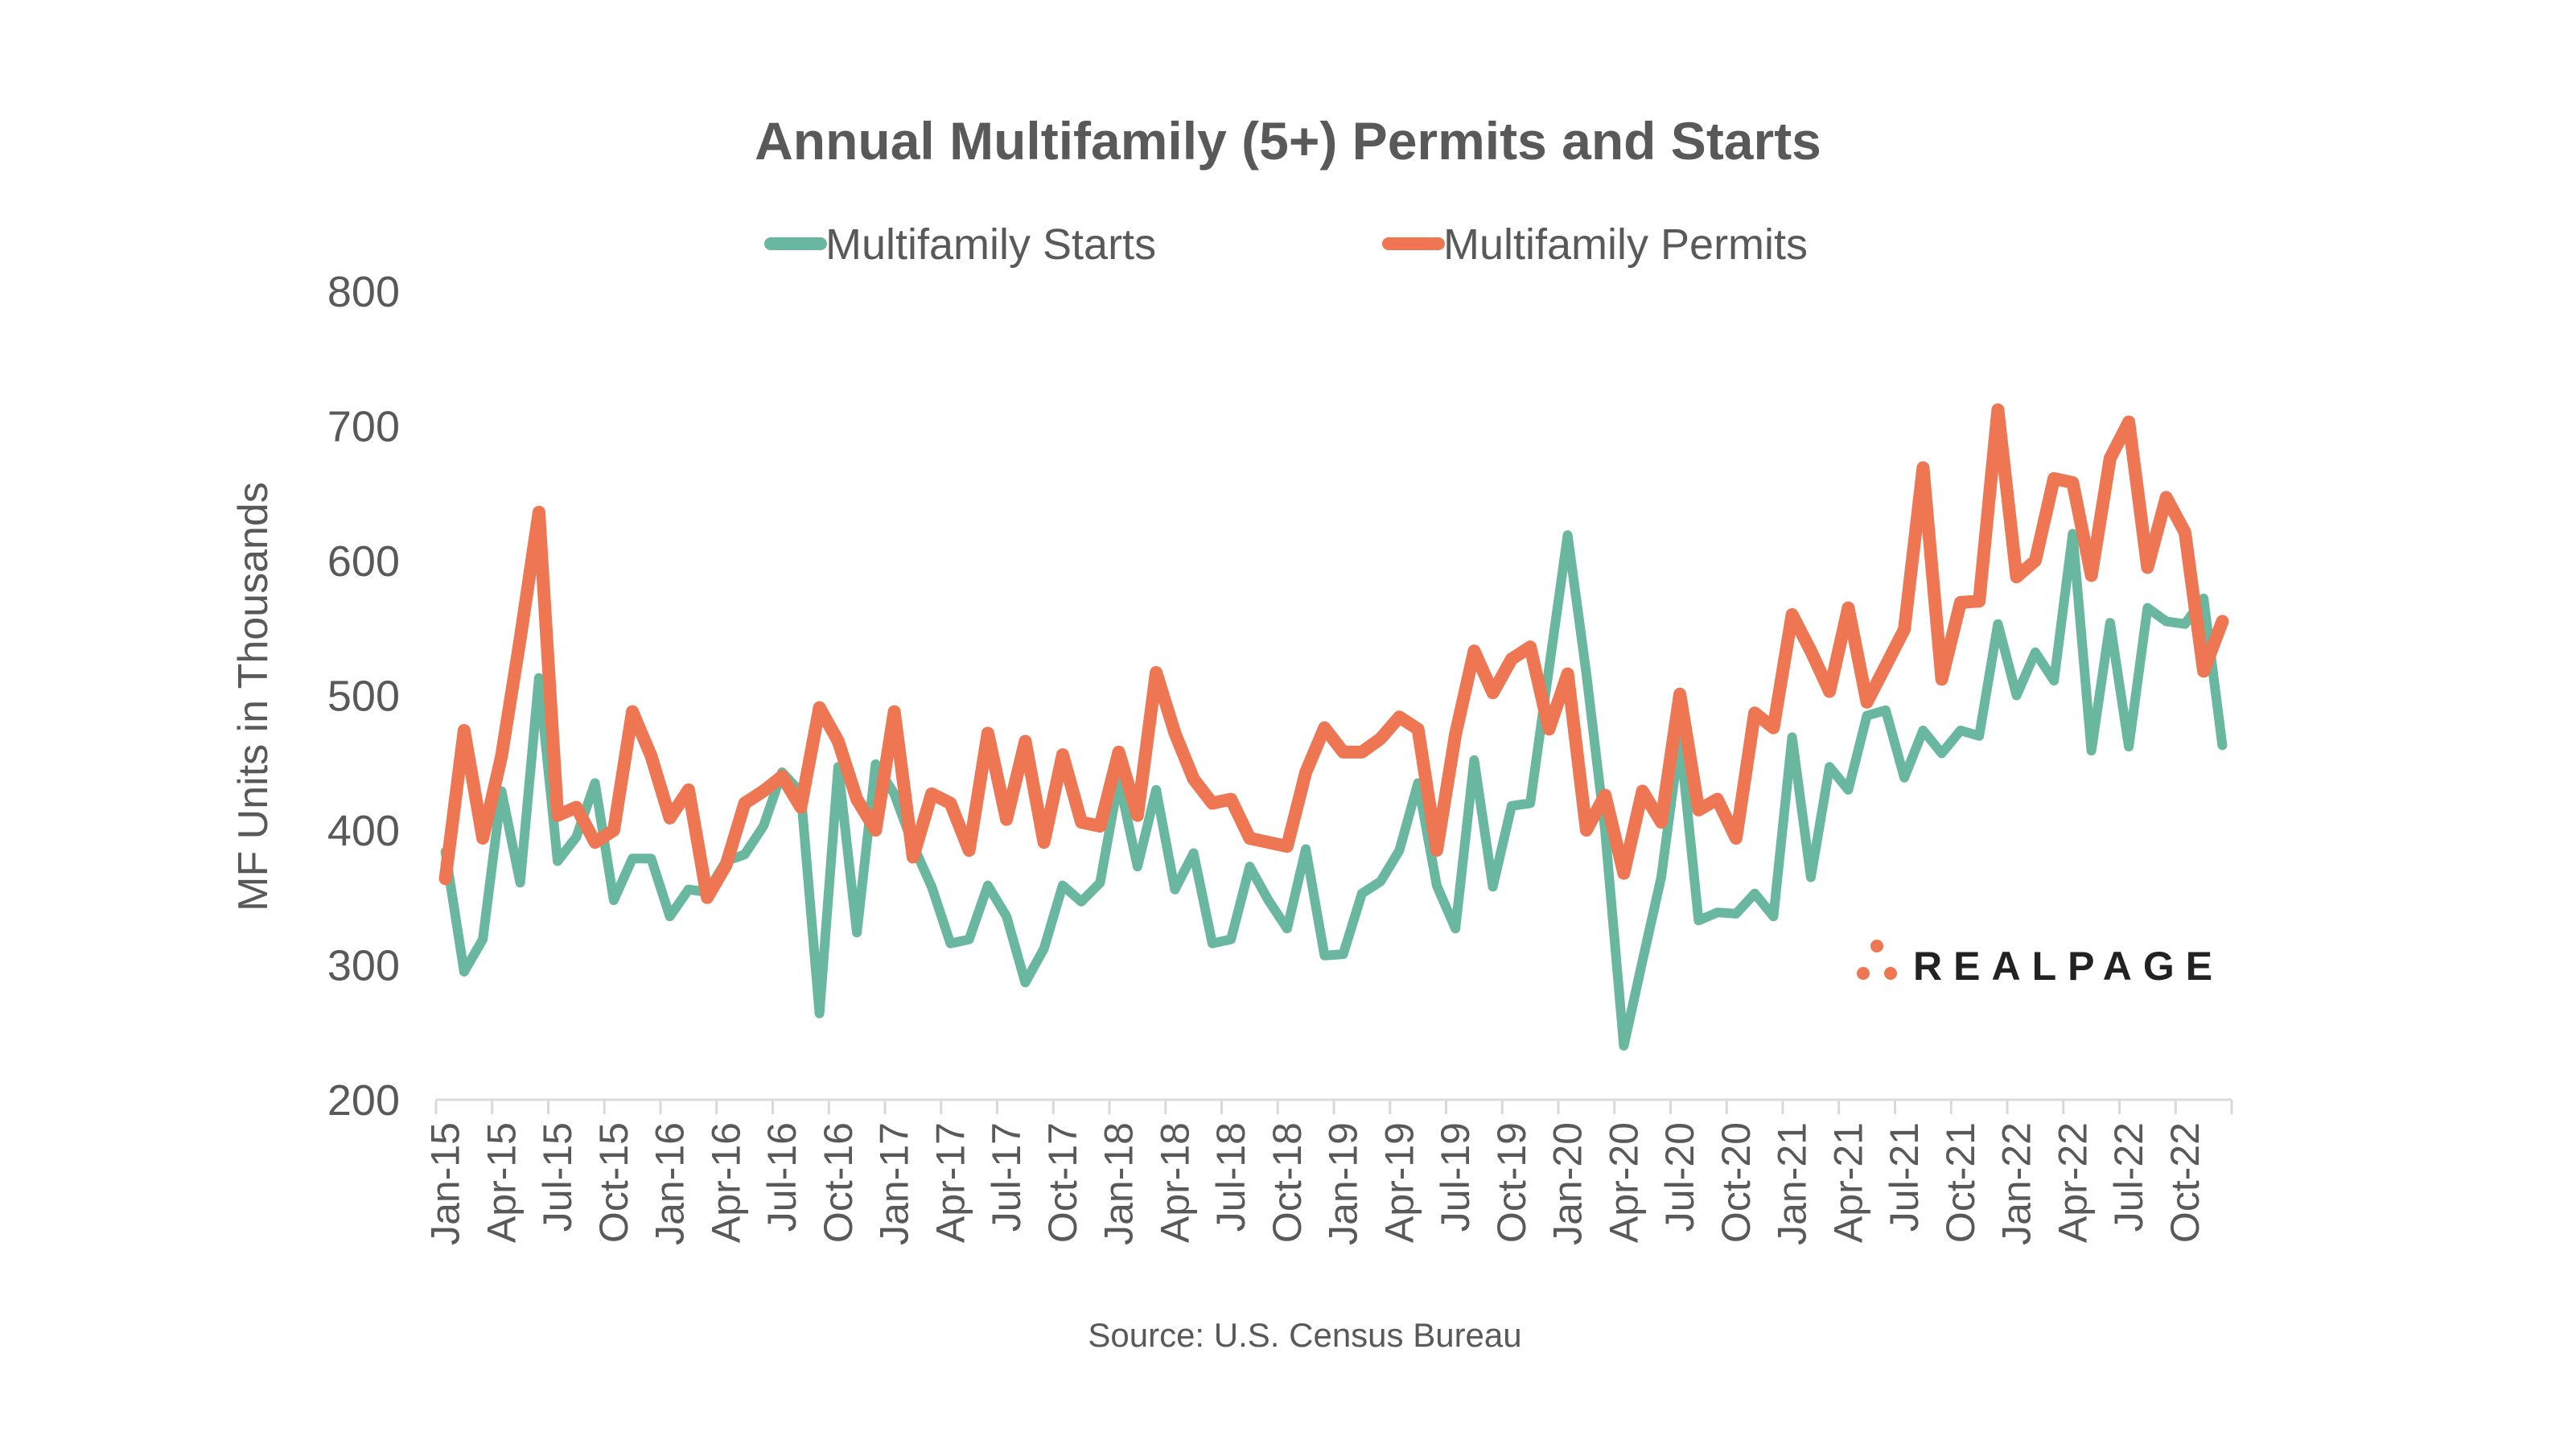 The height and width of the screenshot is (1444, 2576). I want to click on legend-label-permits: Multifamily Permits, so click(1625, 245).